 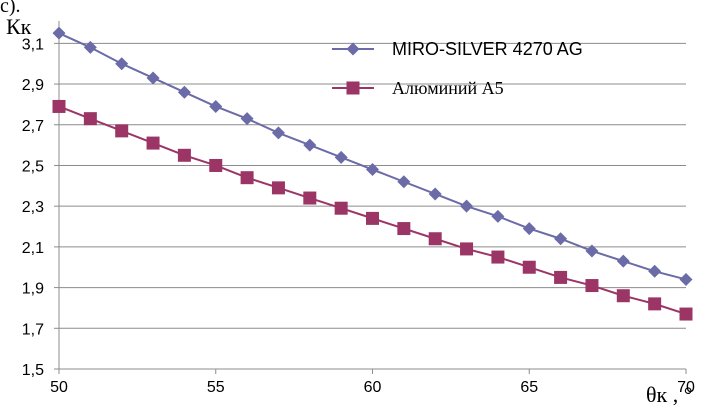 I want to click on legend-marker-square, so click(x=353, y=88).